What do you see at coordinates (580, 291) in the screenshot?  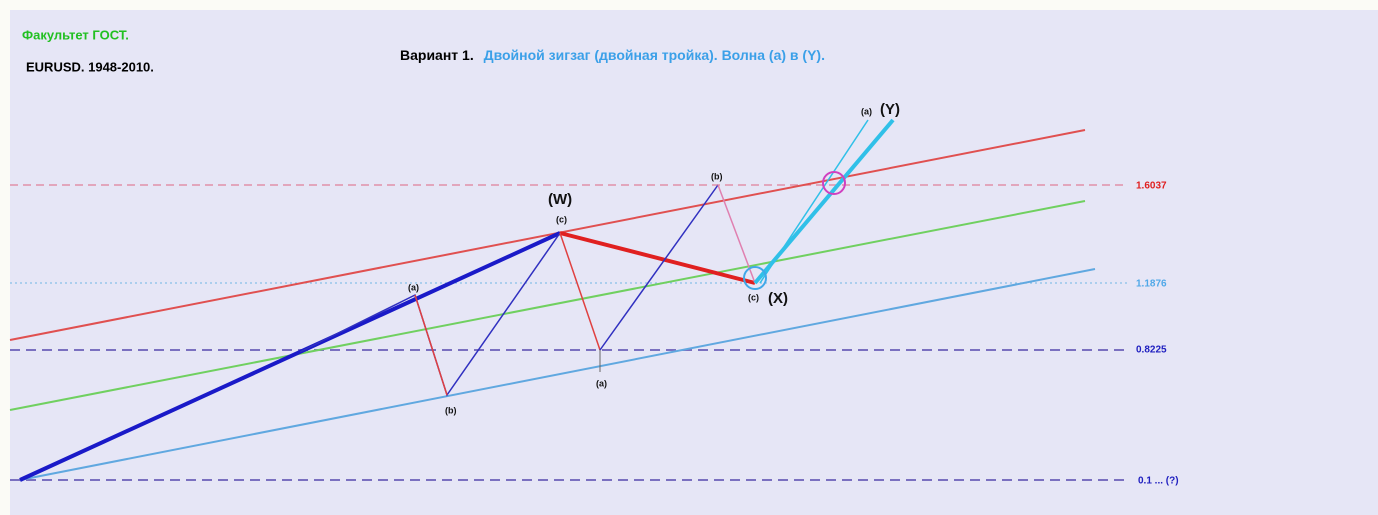 I see `wave-a` at bounding box center [580, 291].